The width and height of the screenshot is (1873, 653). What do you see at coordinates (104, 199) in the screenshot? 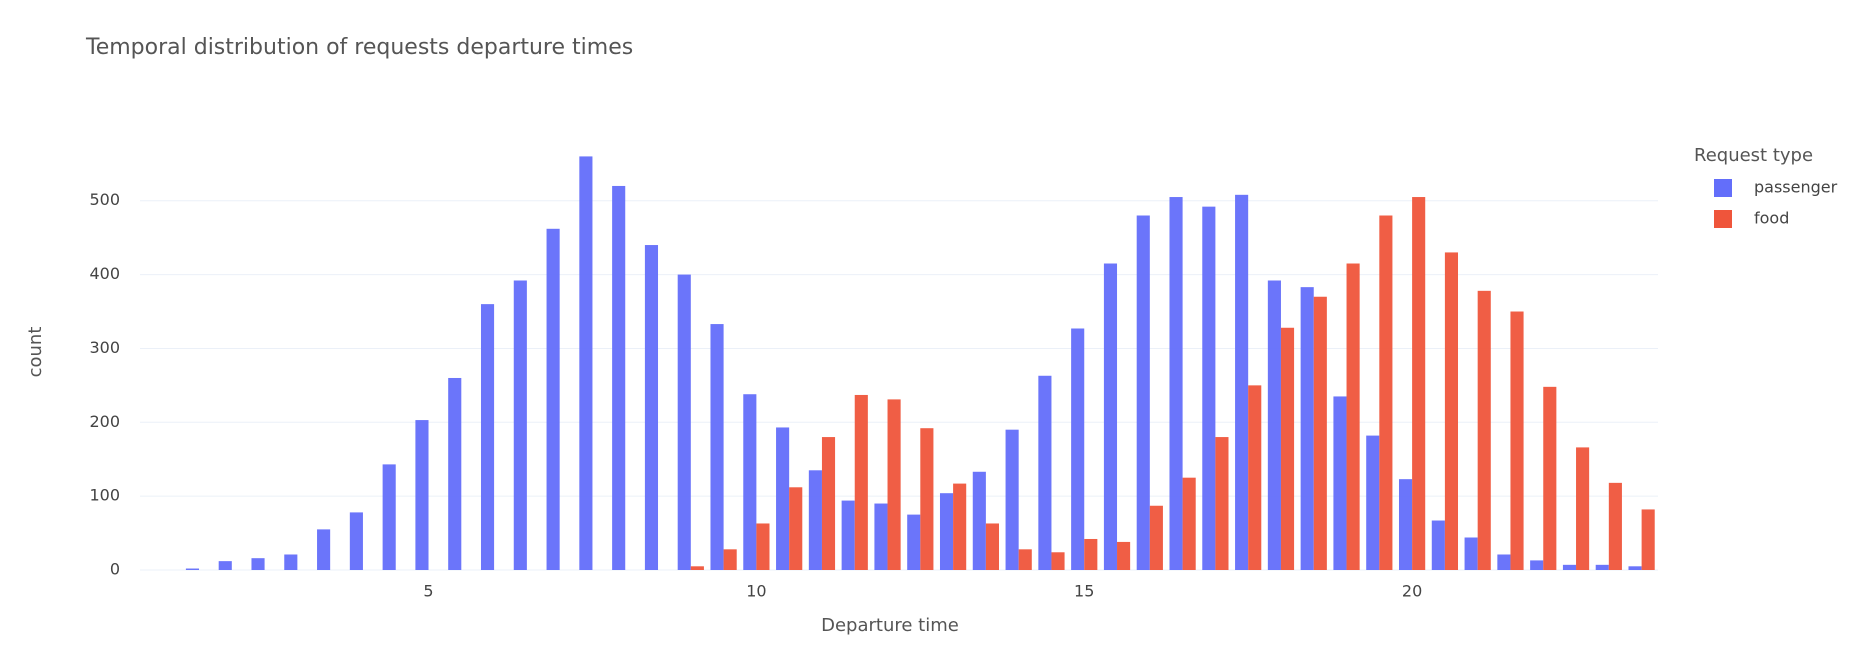
I see `y-tick-label: 500` at bounding box center [104, 199].